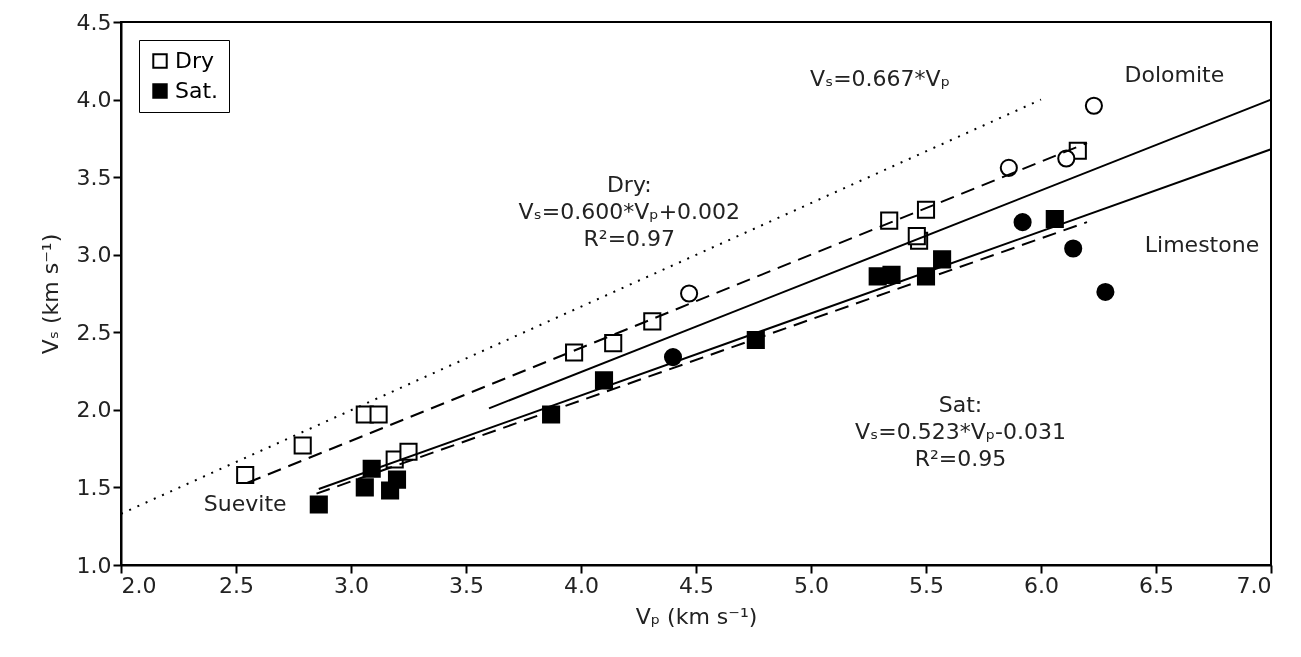 The image size is (1301, 657). I want to click on x-tick-label: 5.0, so click(811, 585).